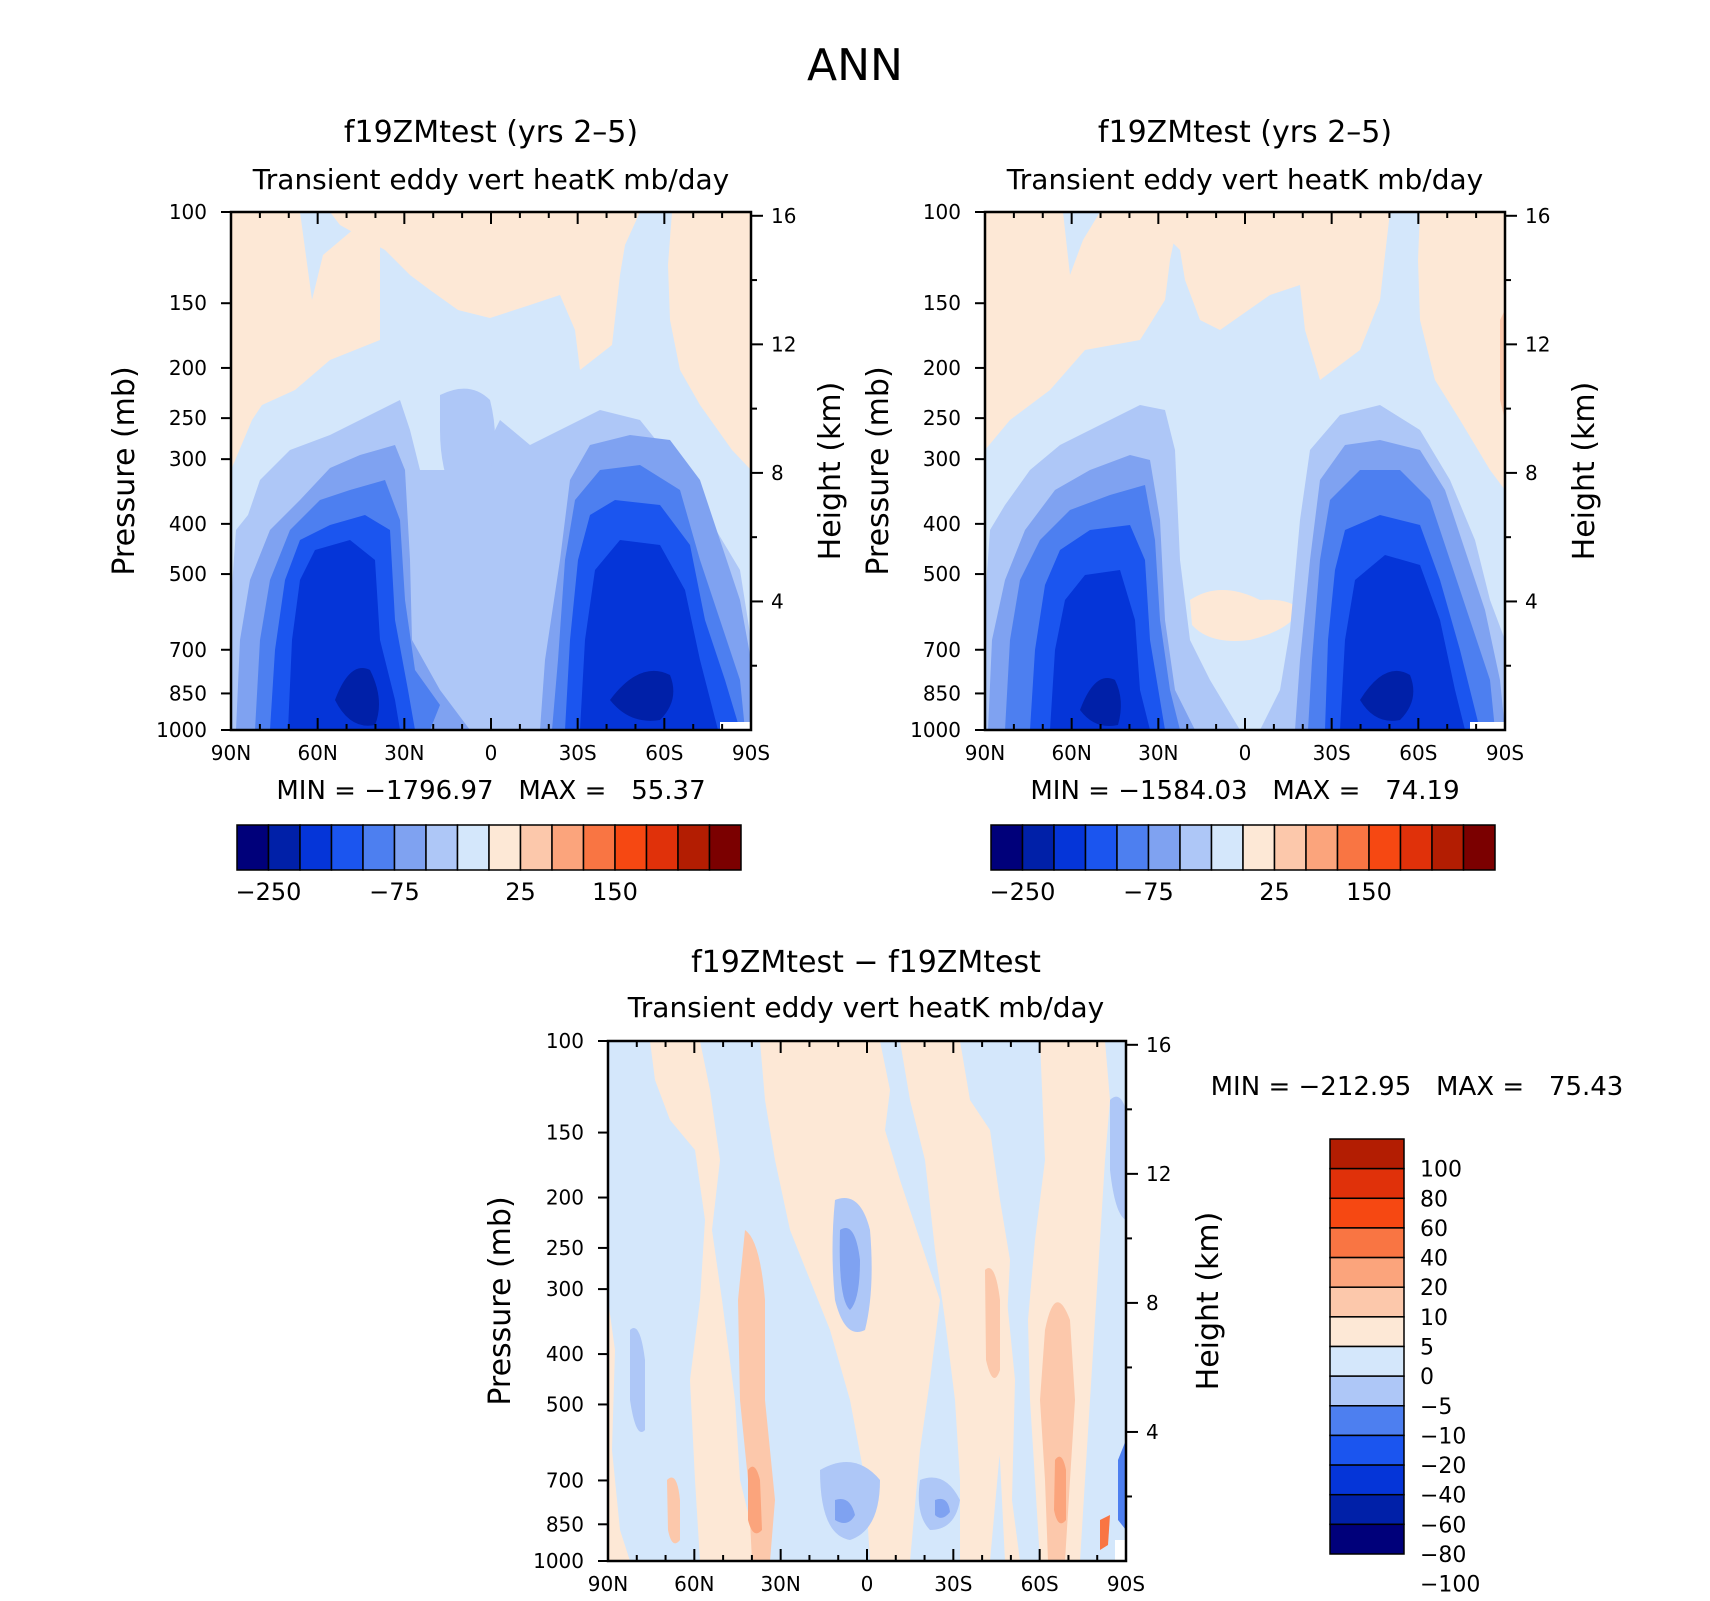  I want to click on x-tick-label: 90N, so click(608, 1584).